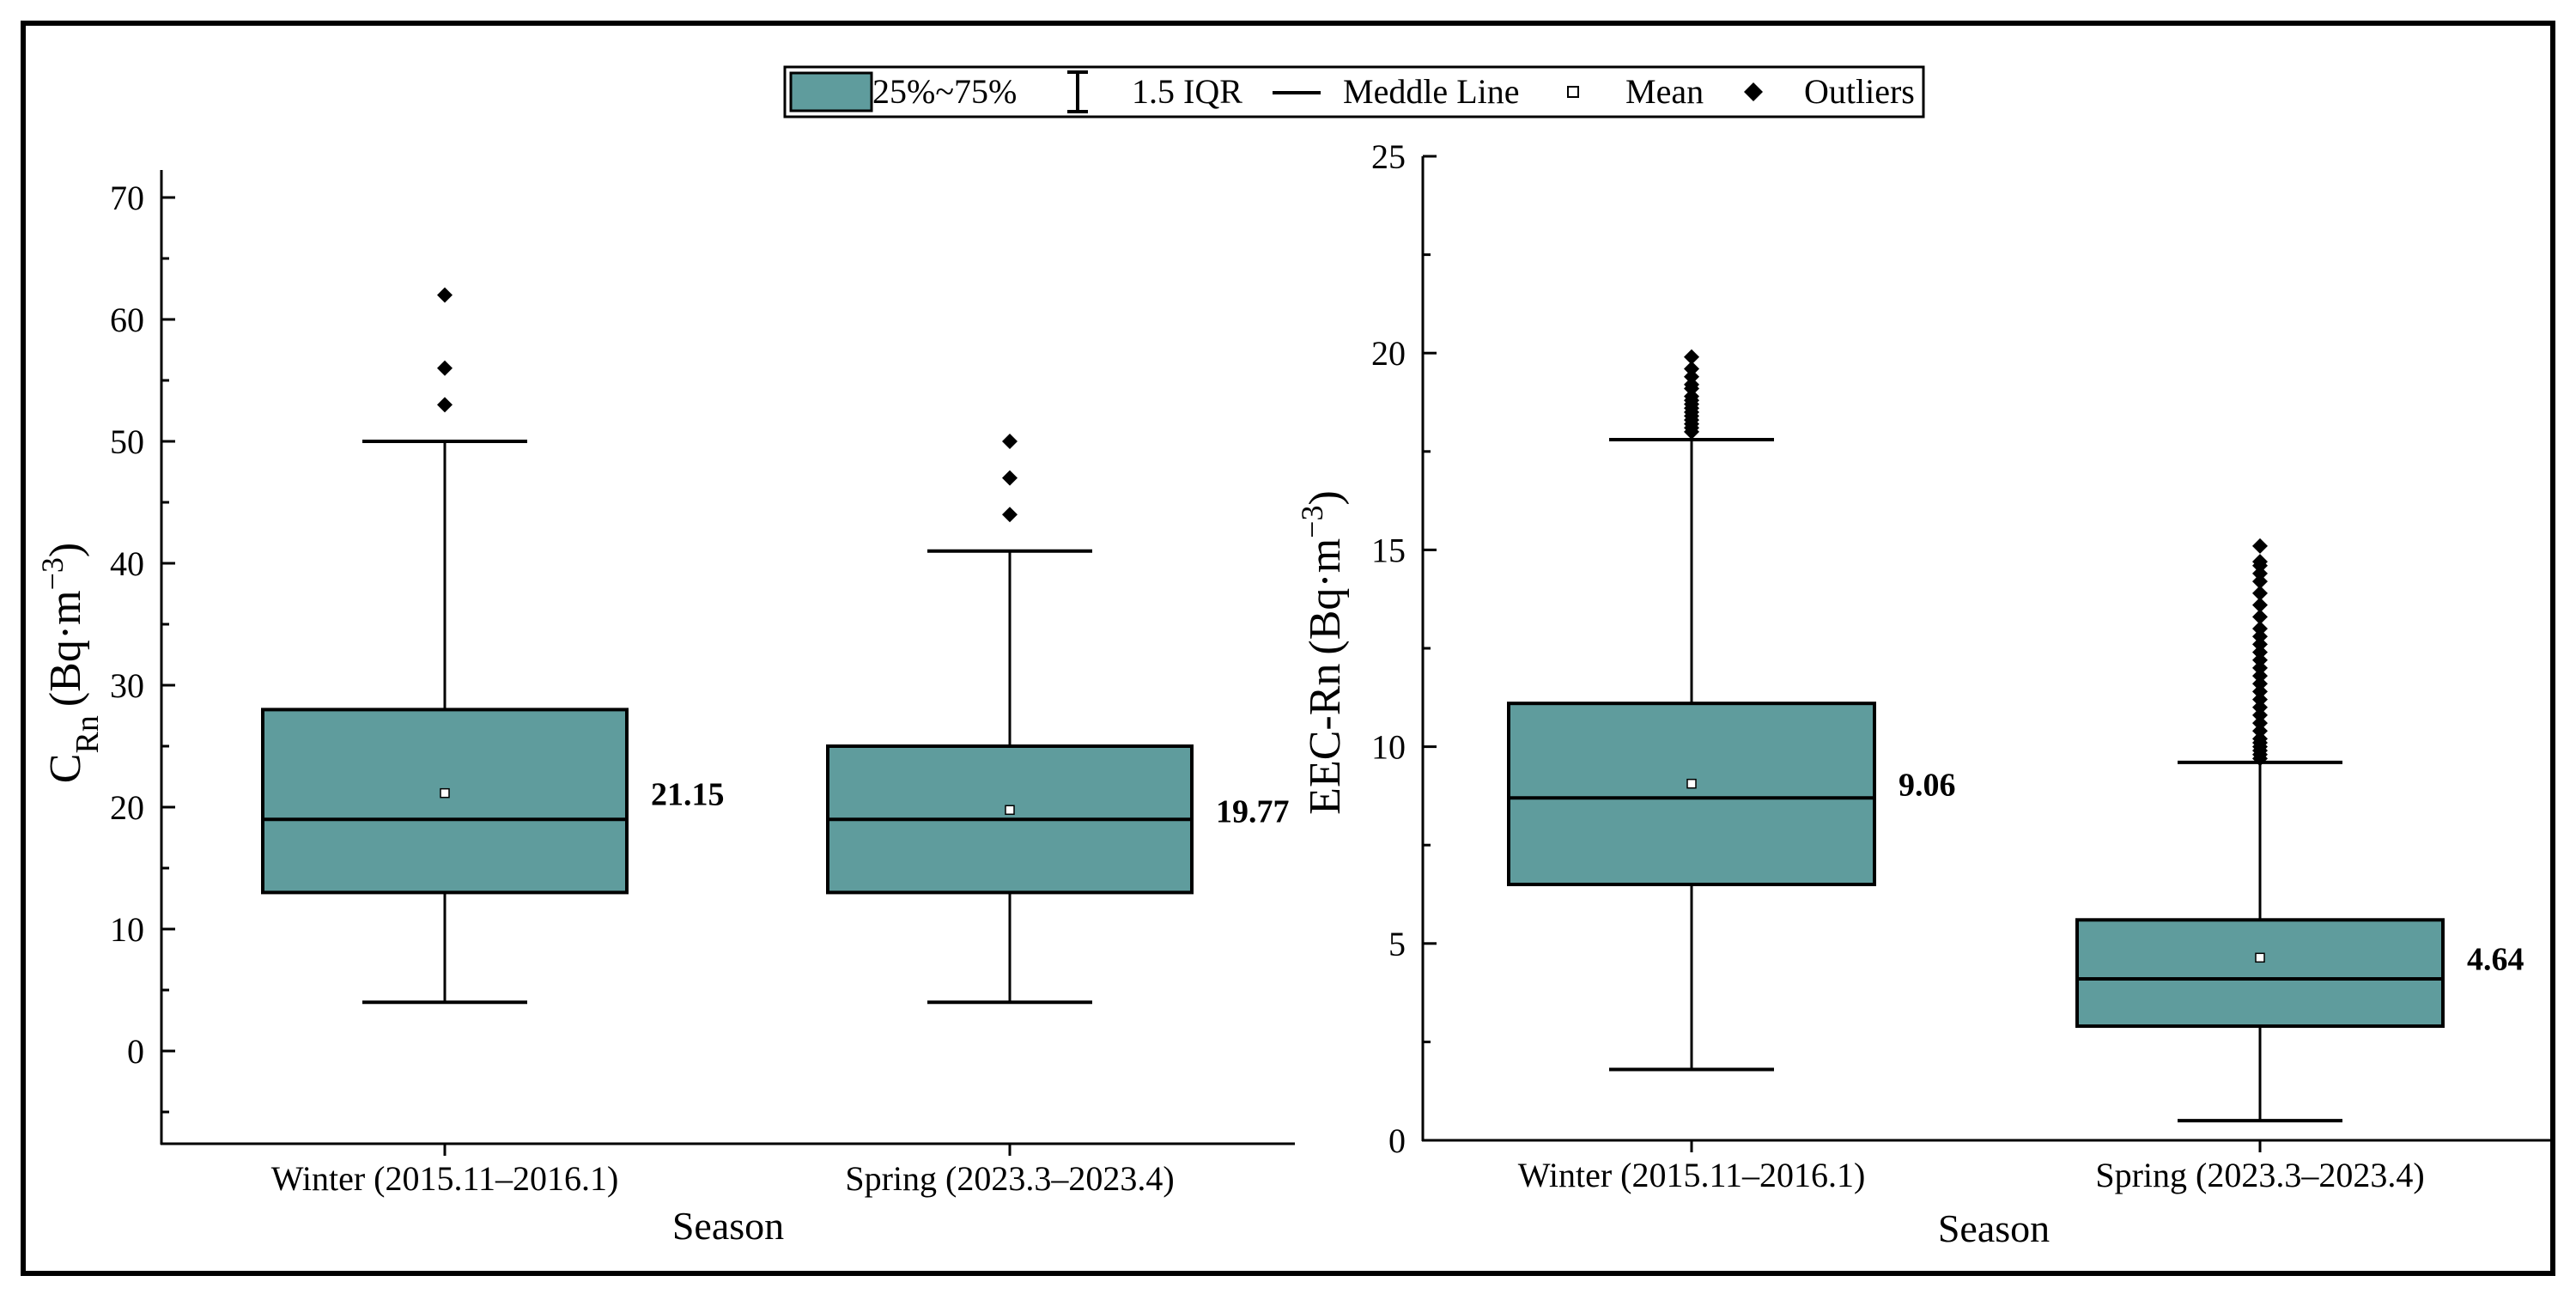 The height and width of the screenshot is (1294, 2576). What do you see at coordinates (2259, 1175) in the screenshot?
I see `right-x-tick-label: Spring (2023.3–2023.4)` at bounding box center [2259, 1175].